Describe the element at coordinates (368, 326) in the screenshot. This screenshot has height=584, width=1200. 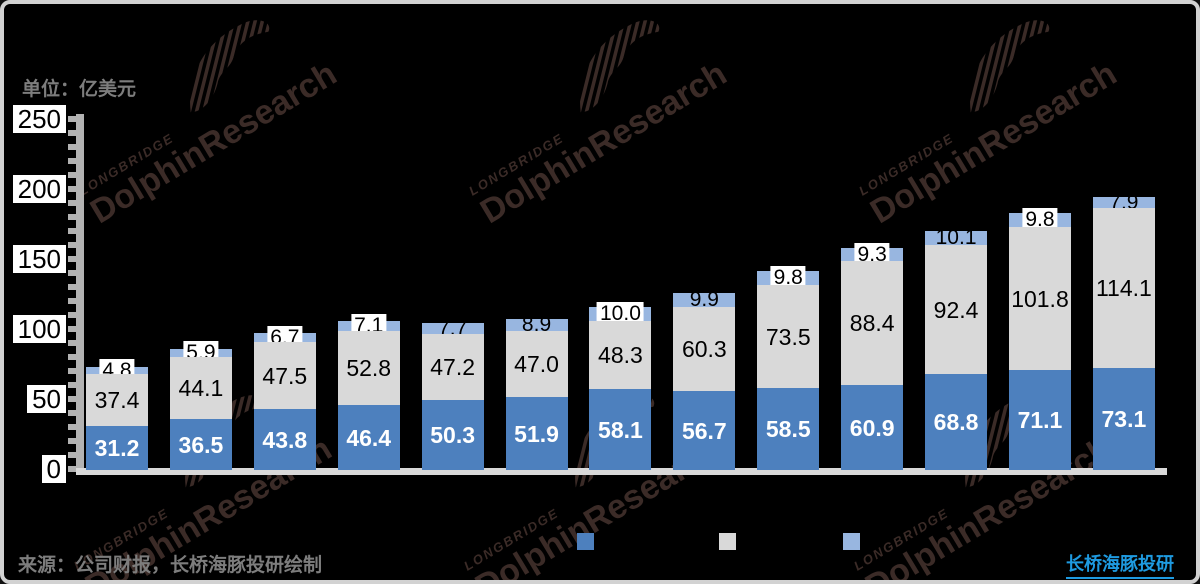
I see `seg-top-segment: 7.1` at that location.